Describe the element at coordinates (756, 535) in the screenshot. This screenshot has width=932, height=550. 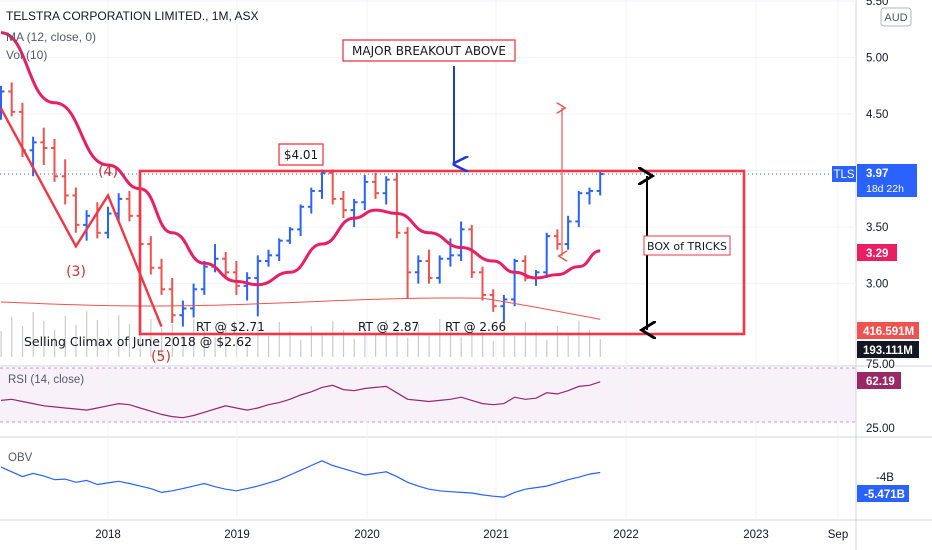
I see `time-tick-5: 2023` at that location.